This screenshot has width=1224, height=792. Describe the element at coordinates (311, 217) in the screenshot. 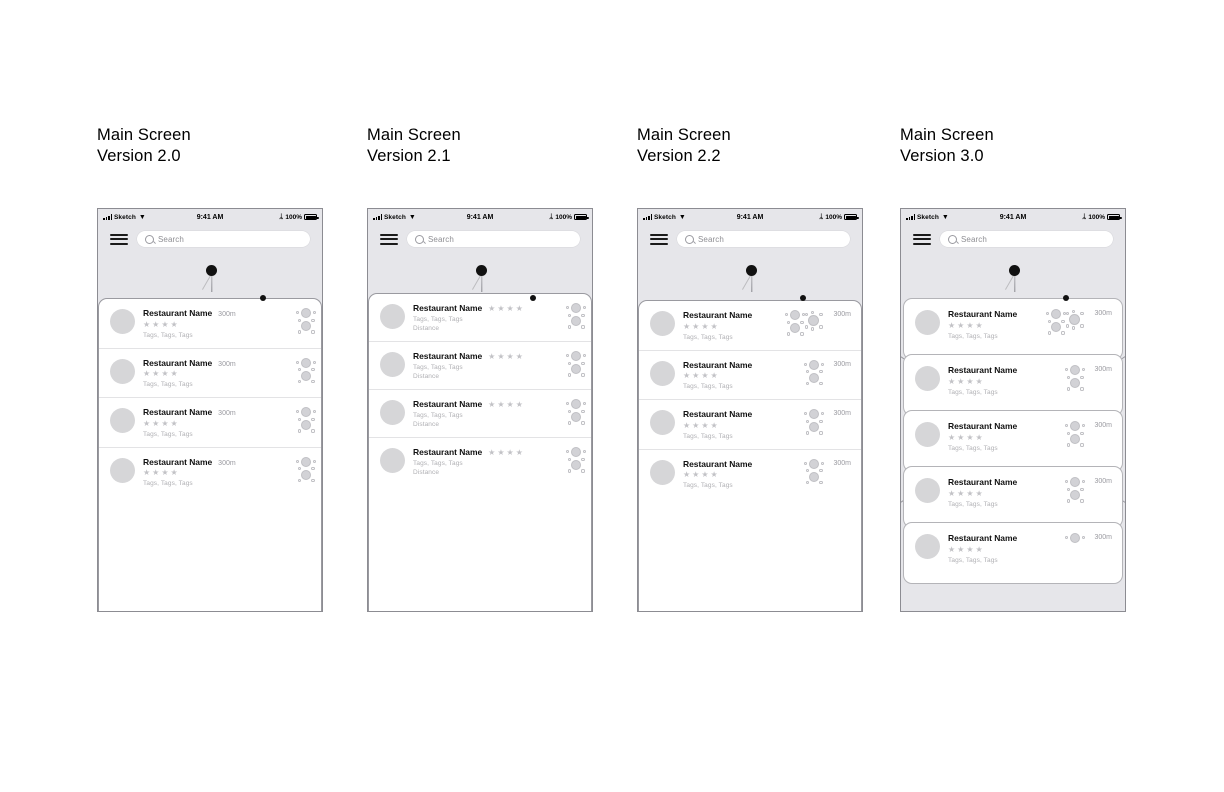

I see `battery-icon` at that location.